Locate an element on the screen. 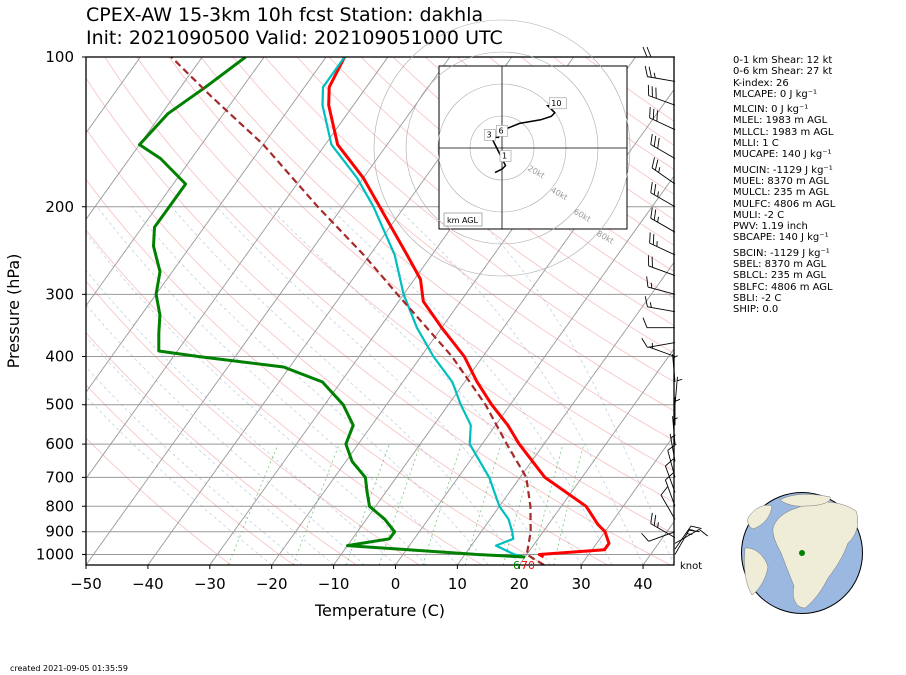  y-tick-label: 400 is located at coordinates (59, 357).